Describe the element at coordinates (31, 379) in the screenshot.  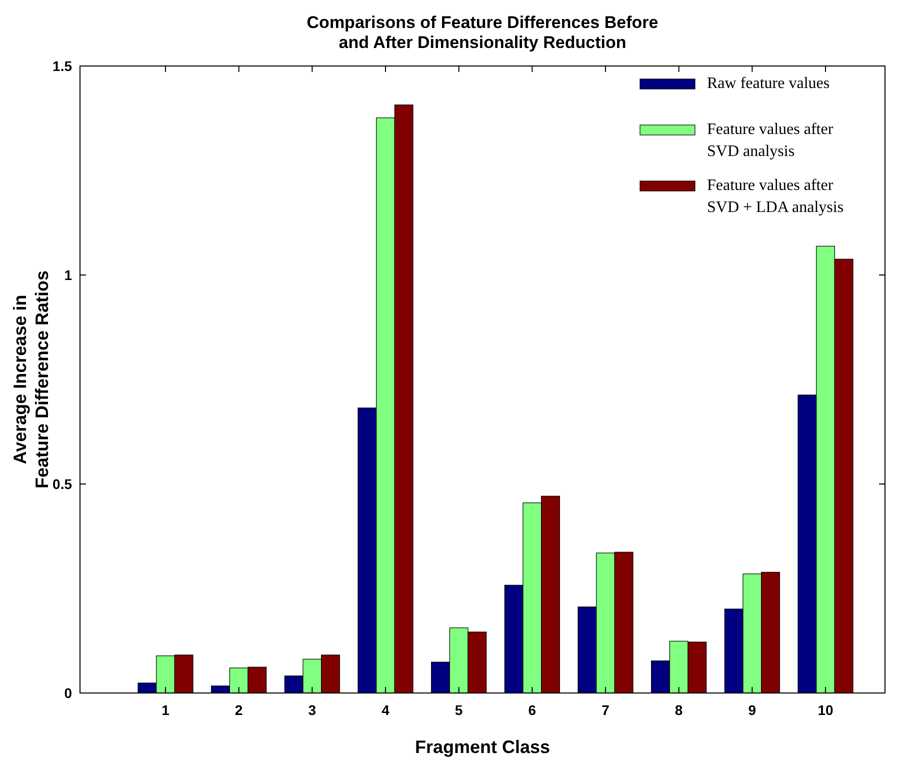
I see `y-axis-title: Average Increase in Feature Difference Ratios` at that location.